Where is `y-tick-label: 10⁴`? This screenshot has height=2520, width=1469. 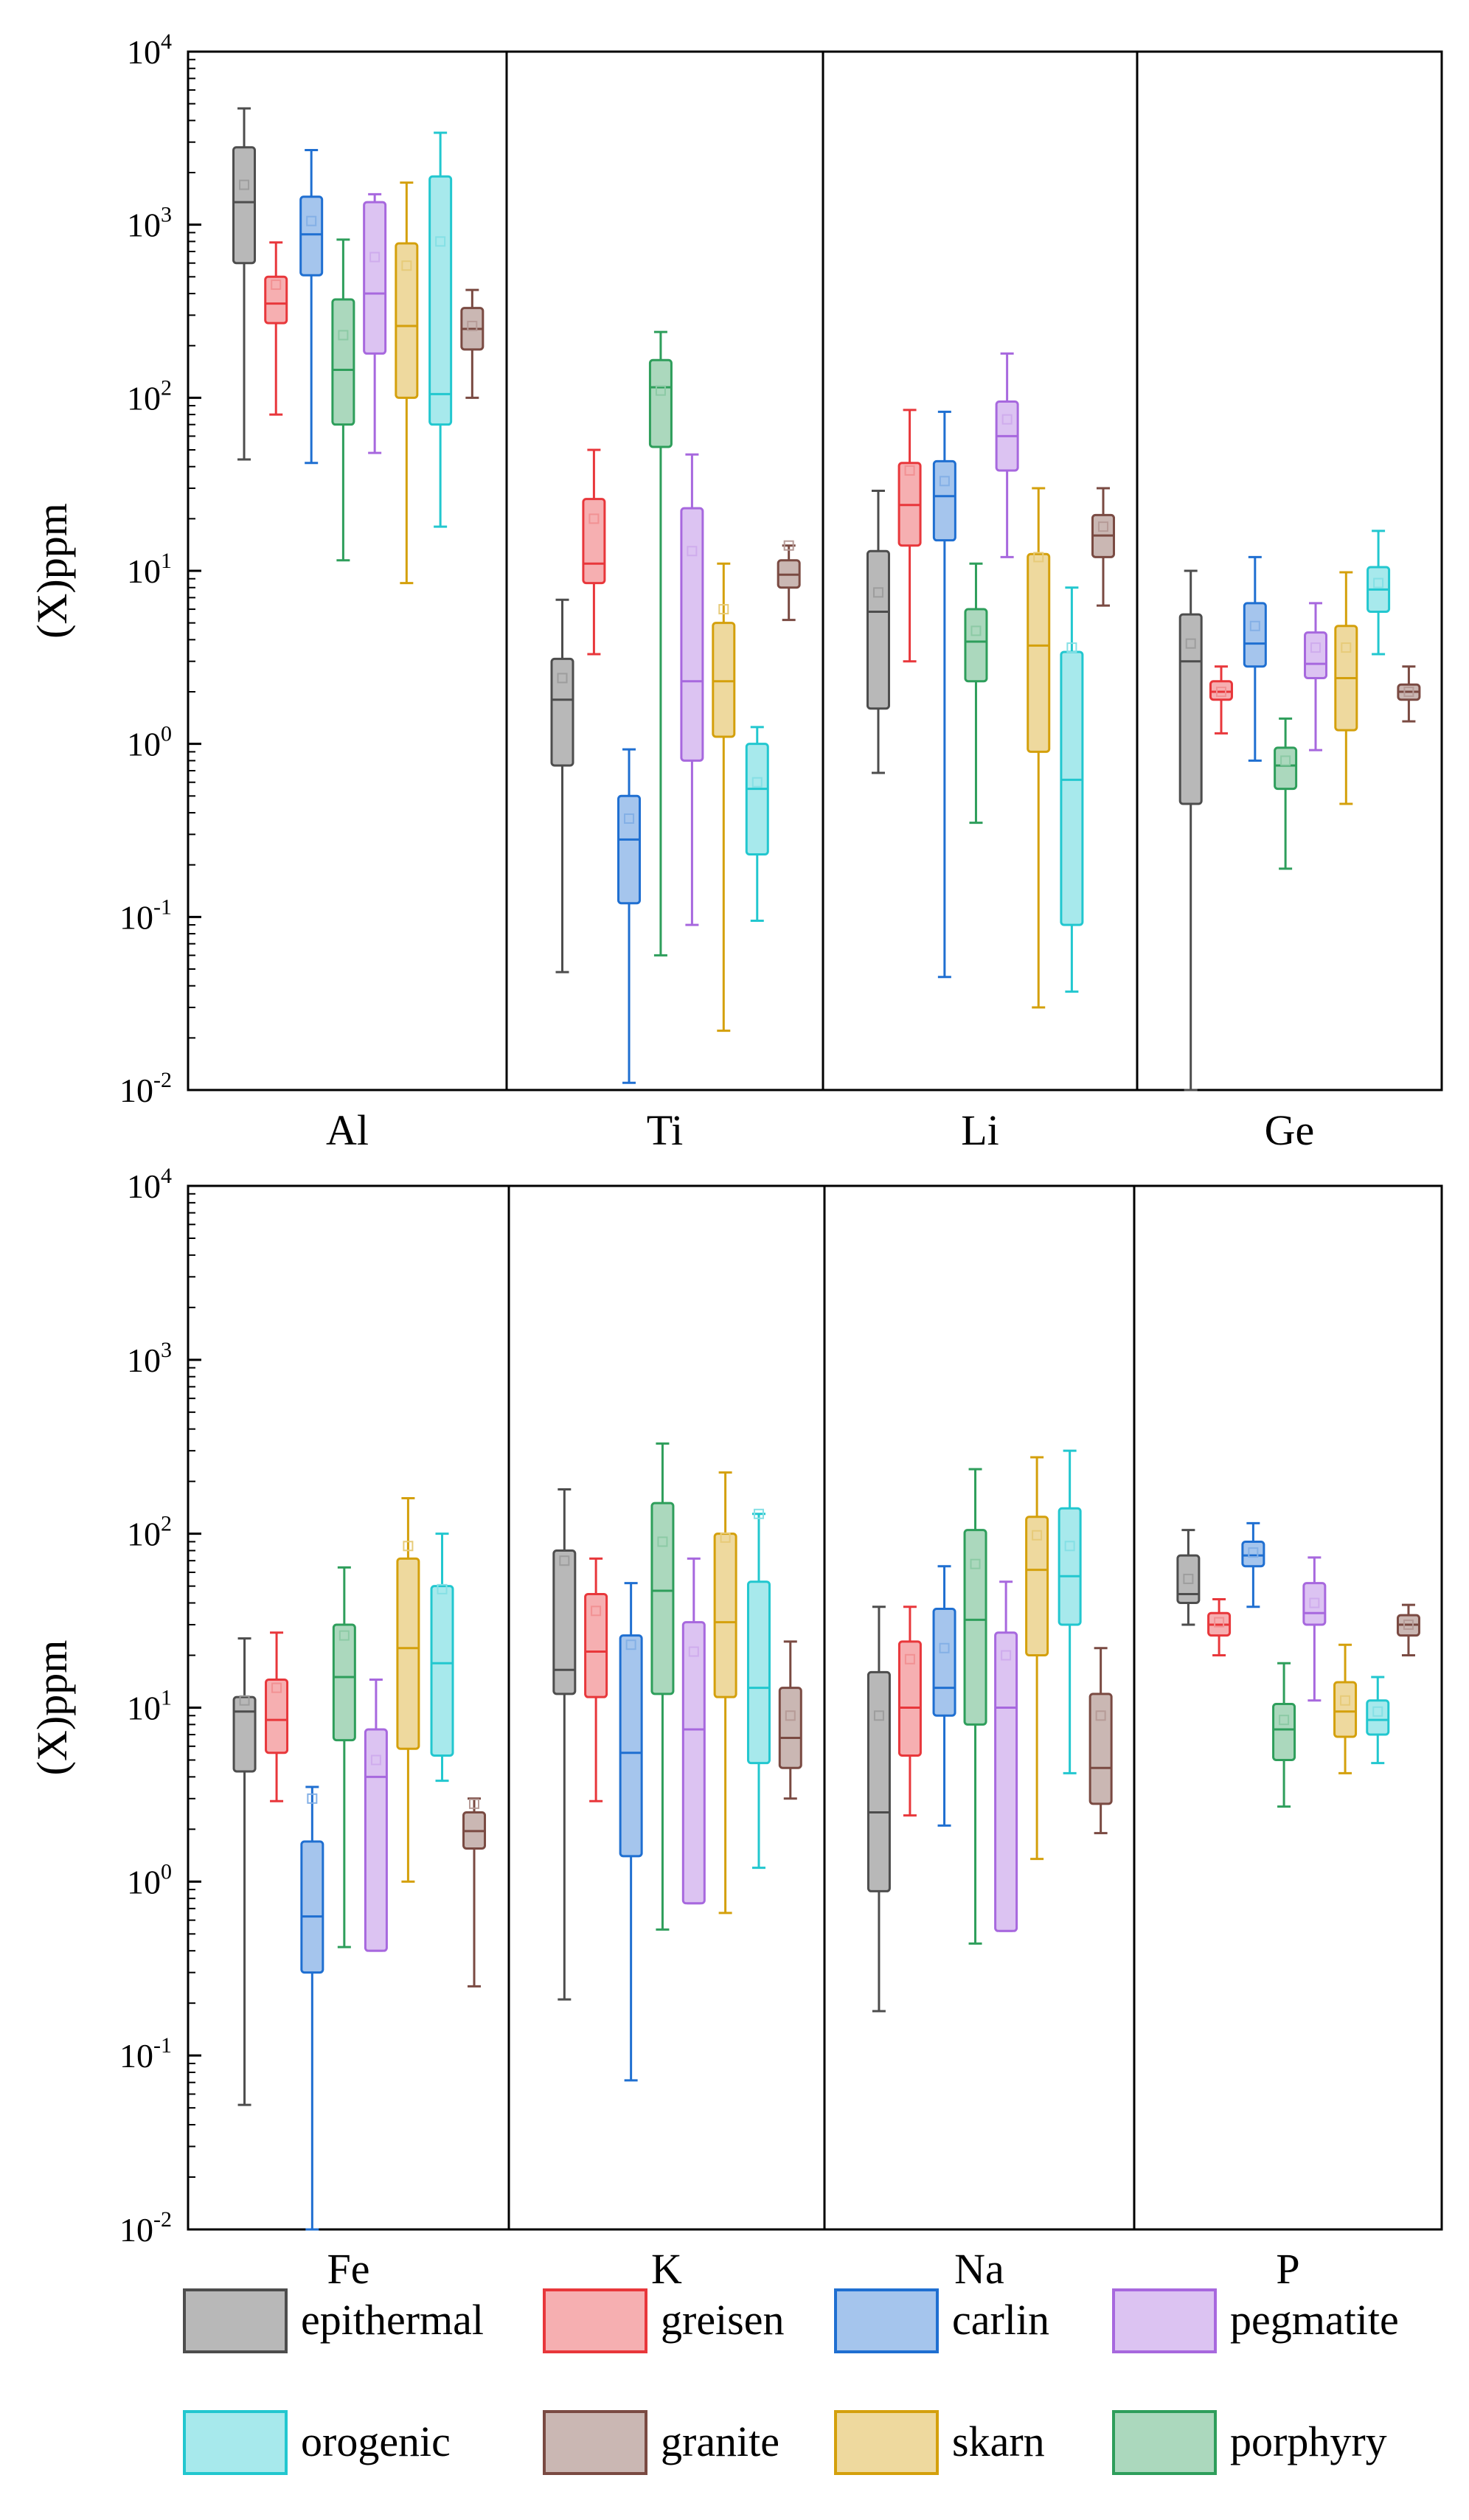 y-tick-label: 10⁴ is located at coordinates (149, 1184).